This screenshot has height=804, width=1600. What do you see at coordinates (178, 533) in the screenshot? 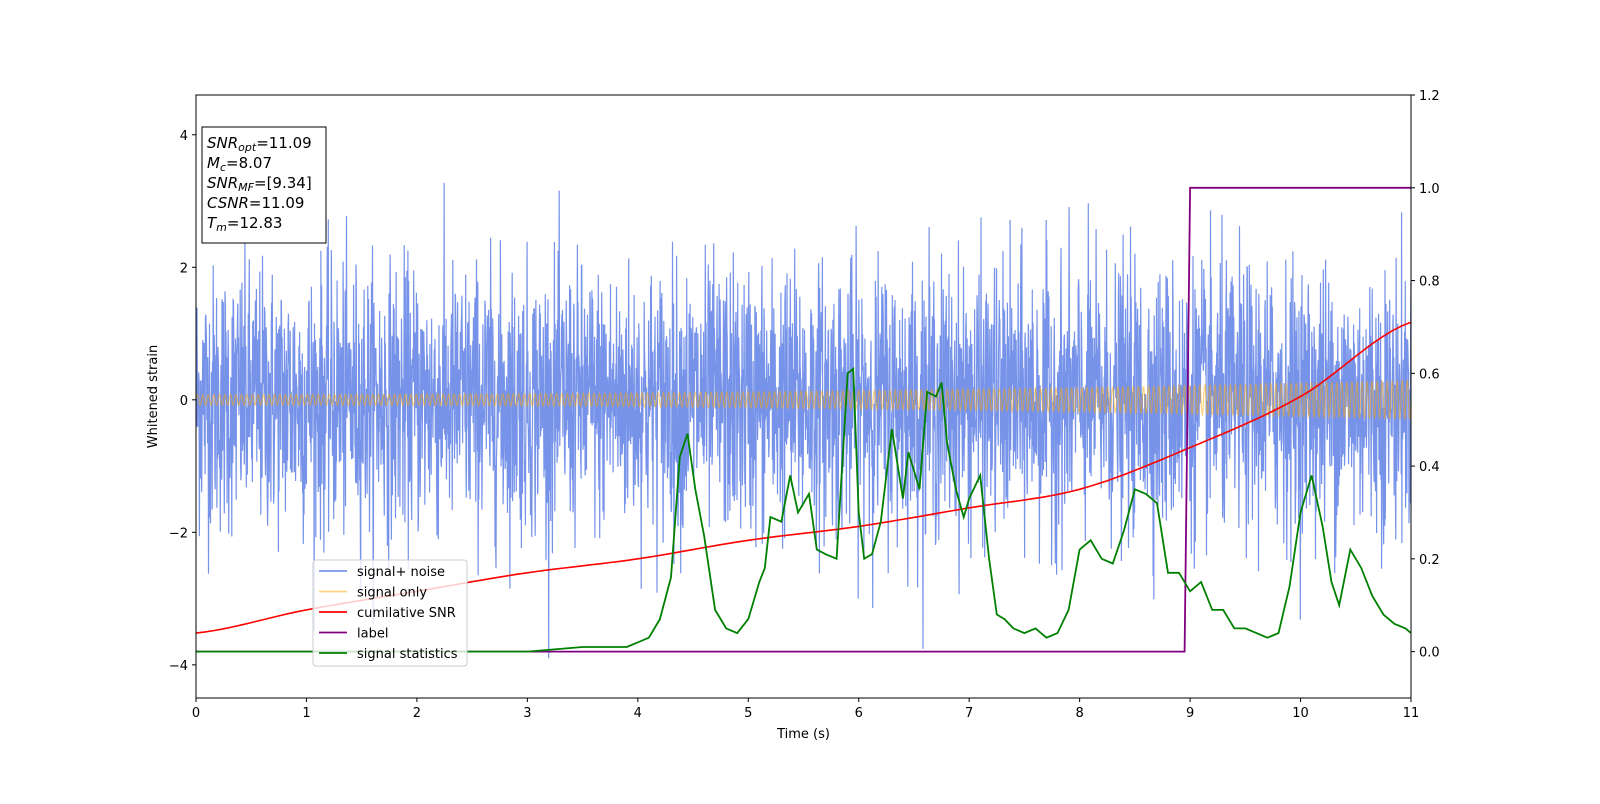
I see `y-left-tick-label: −2` at bounding box center [178, 533].